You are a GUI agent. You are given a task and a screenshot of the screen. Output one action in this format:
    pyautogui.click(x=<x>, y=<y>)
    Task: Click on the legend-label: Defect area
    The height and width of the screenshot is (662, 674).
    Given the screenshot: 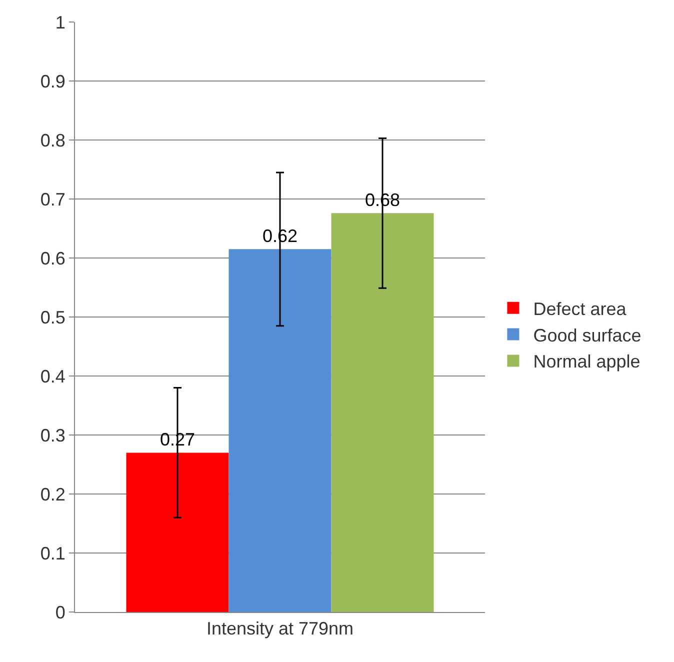 What is the action you would take?
    pyautogui.click(x=580, y=308)
    